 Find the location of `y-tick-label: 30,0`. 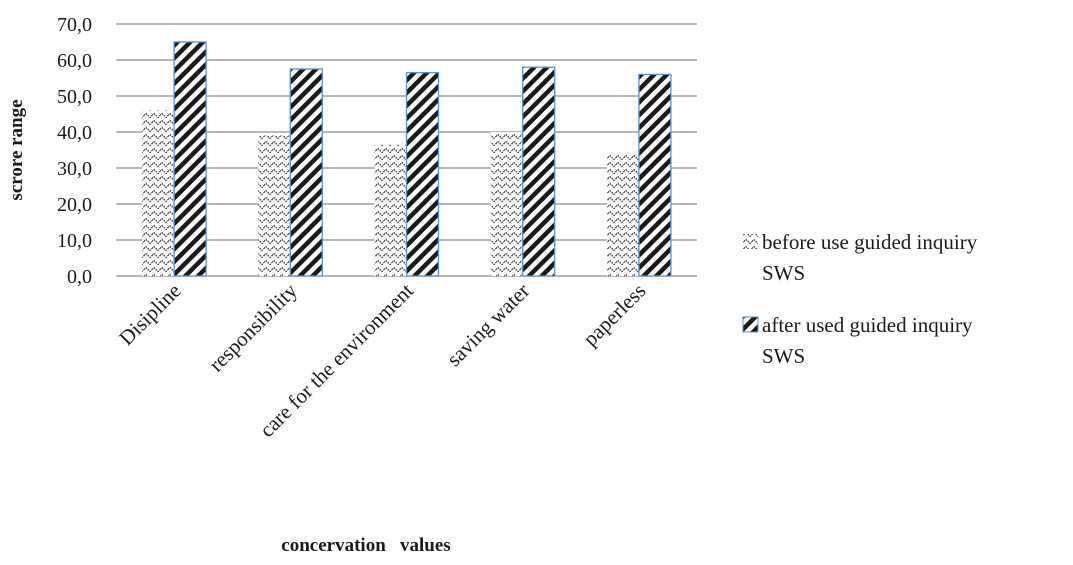

y-tick-label: 30,0 is located at coordinates (74, 169).